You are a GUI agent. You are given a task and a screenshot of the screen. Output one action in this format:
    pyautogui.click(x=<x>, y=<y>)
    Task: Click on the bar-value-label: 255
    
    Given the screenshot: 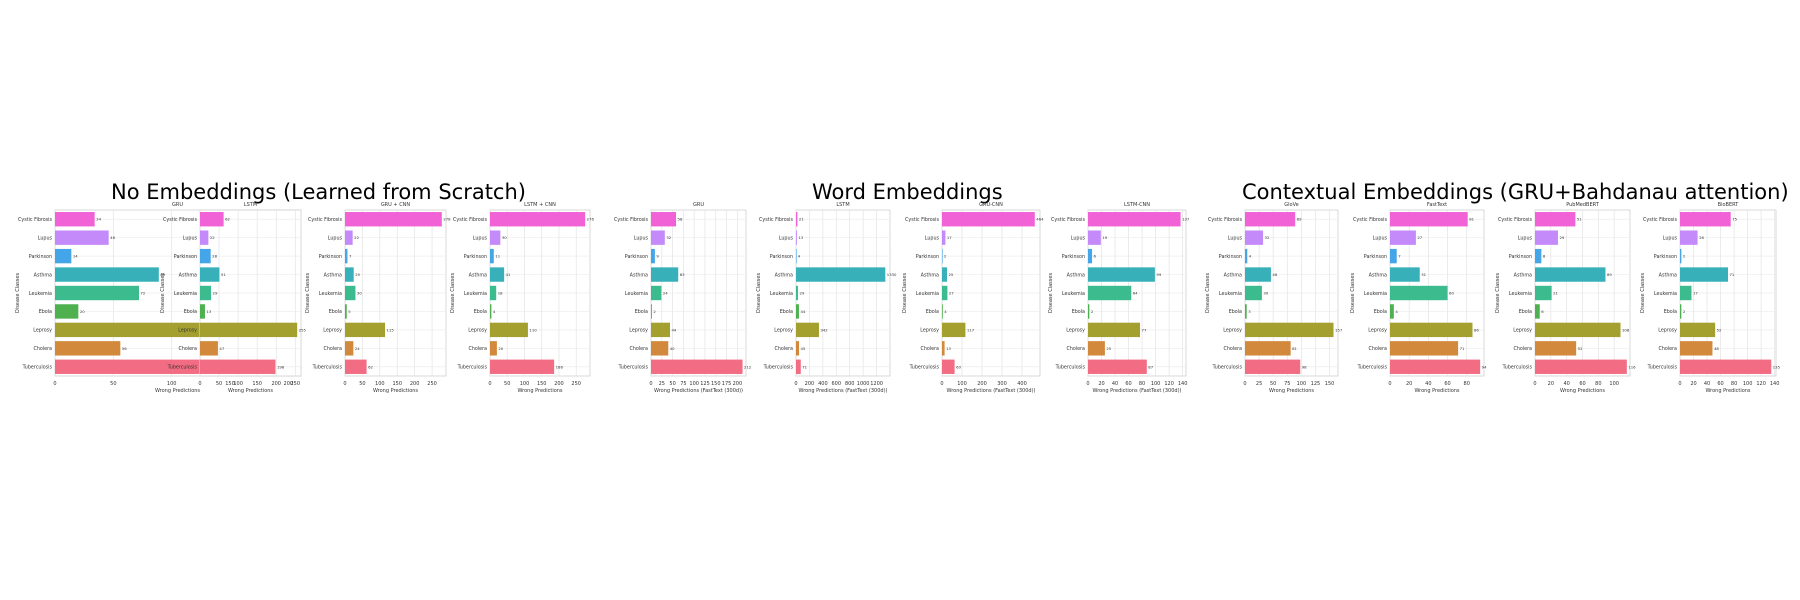 What is the action you would take?
    pyautogui.click(x=303, y=329)
    